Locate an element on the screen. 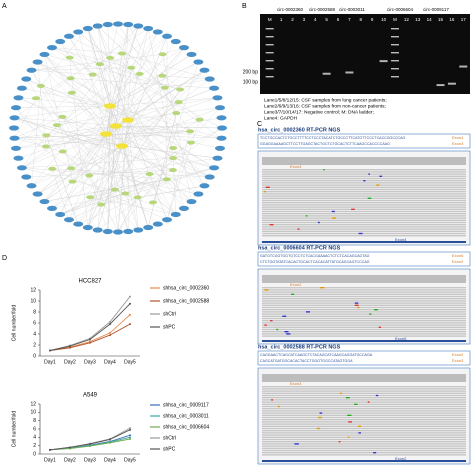 The image size is (474, 467). lane-label: 3 is located at coordinates (304, 19).